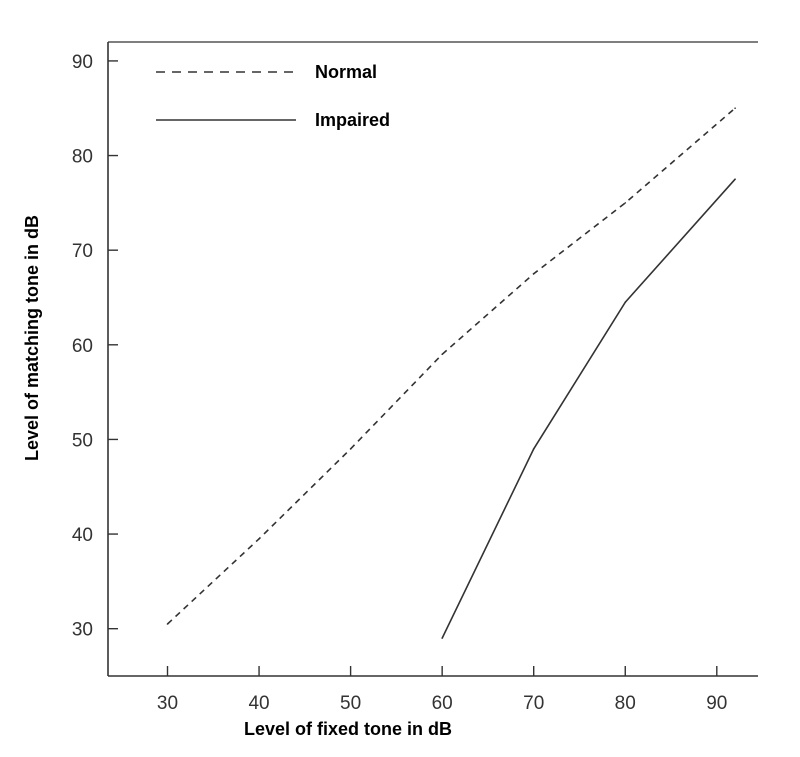 The width and height of the screenshot is (800, 757). I want to click on y-tick-label: 40, so click(82, 535).